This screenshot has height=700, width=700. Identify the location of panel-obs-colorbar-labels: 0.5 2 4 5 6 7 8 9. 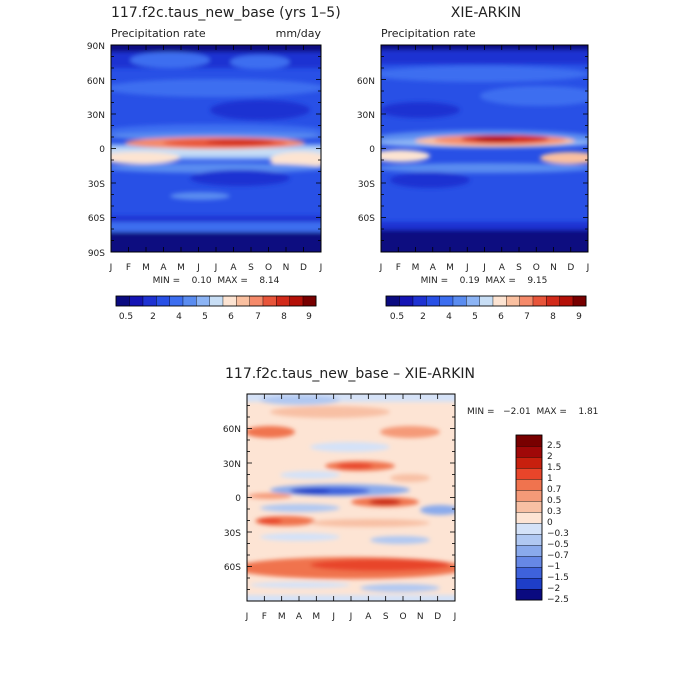
(486, 317).